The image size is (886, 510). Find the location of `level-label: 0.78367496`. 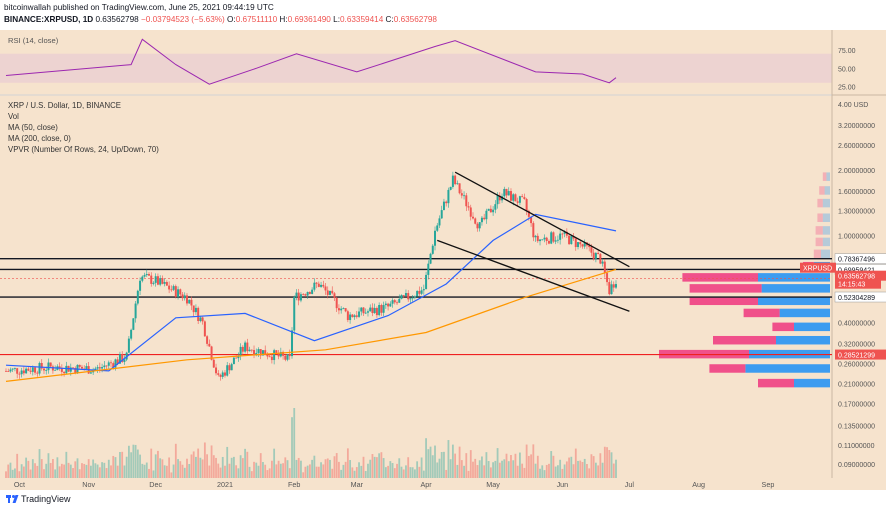

level-label: 0.78367496 is located at coordinates (856, 260).